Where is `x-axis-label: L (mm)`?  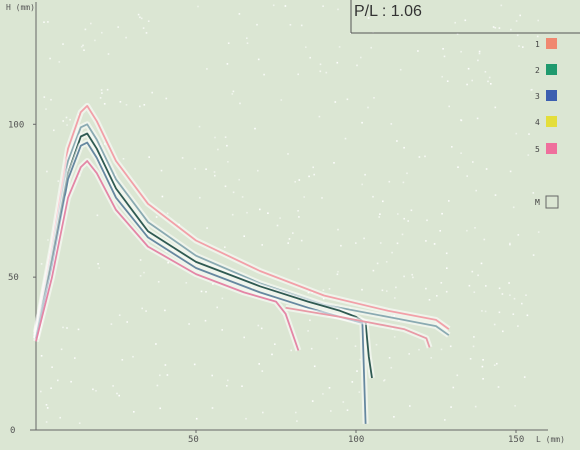 x-axis-label: L (mm) is located at coordinates (550, 439).